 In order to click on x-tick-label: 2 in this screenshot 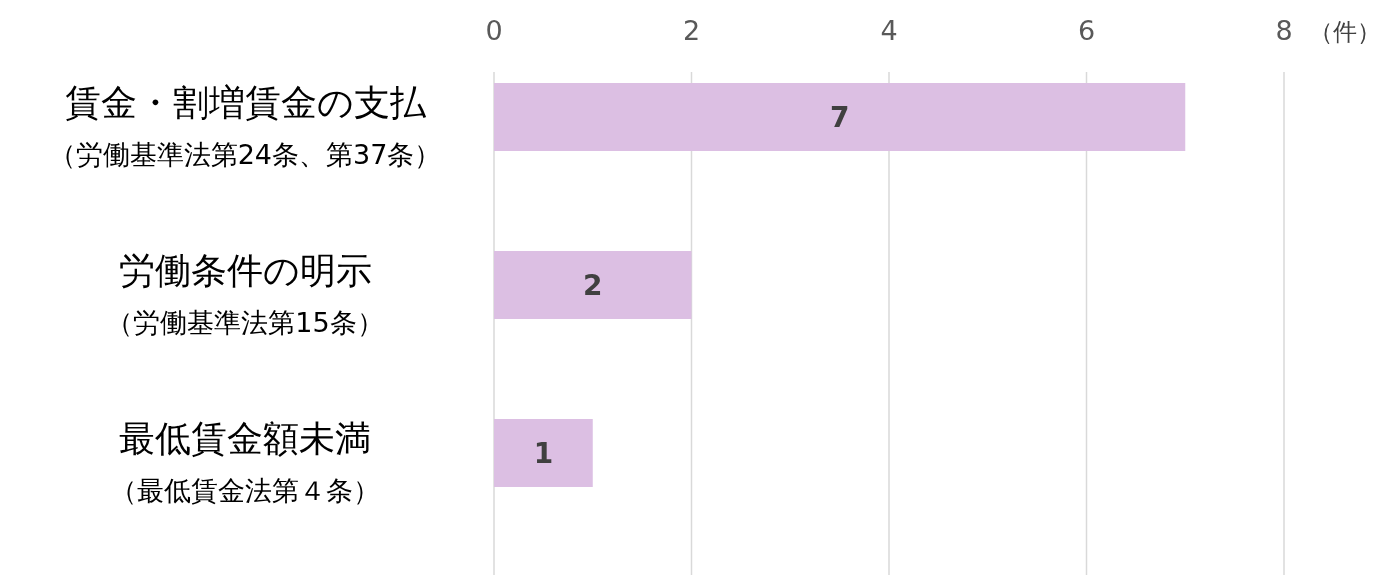, I will do `click(691, 30)`.